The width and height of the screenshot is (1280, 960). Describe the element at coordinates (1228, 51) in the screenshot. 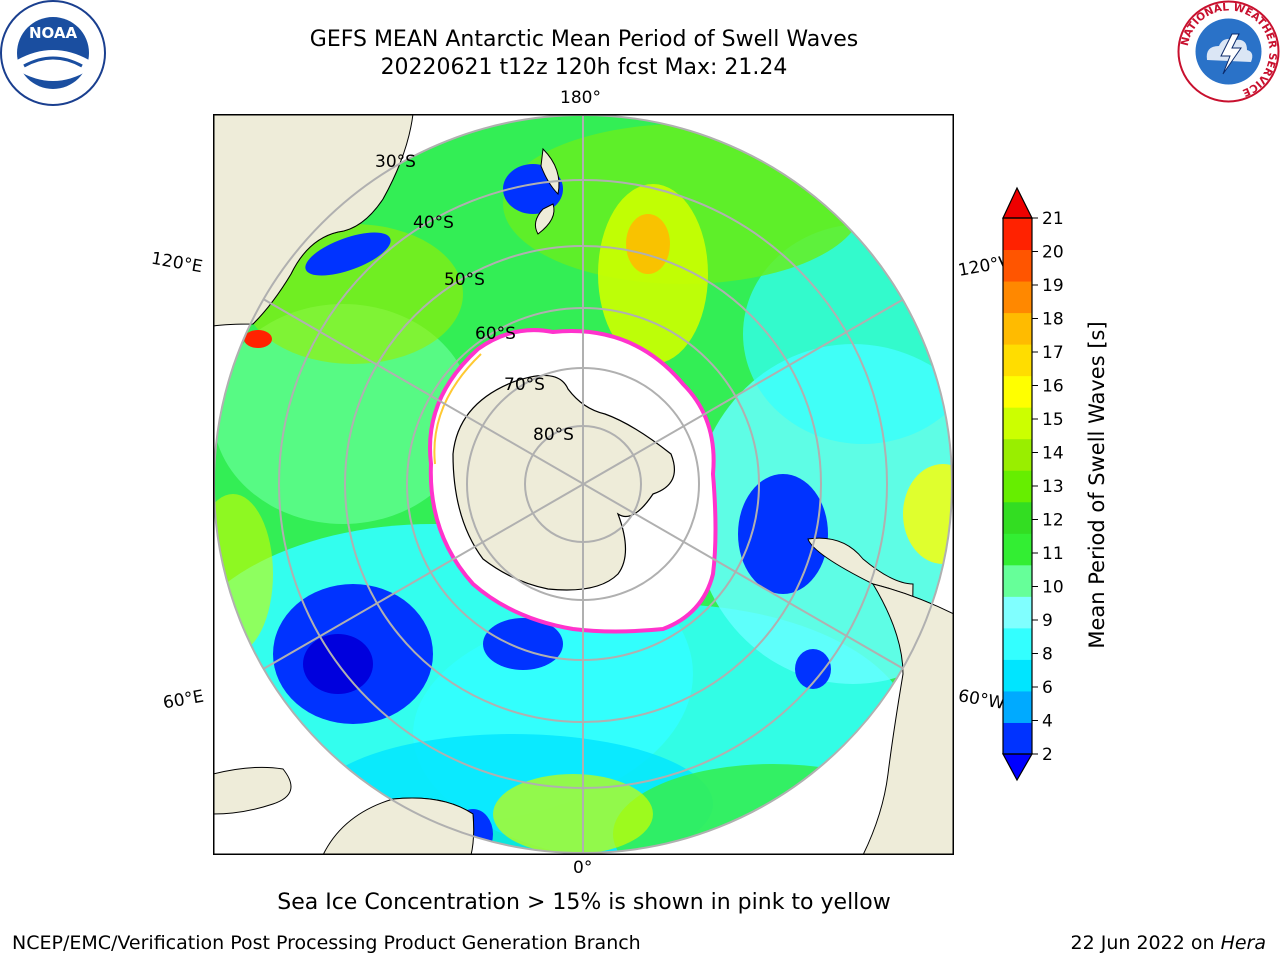

I see `nws-logo-icon: NATIONAL WEATHER SERVICE` at that location.